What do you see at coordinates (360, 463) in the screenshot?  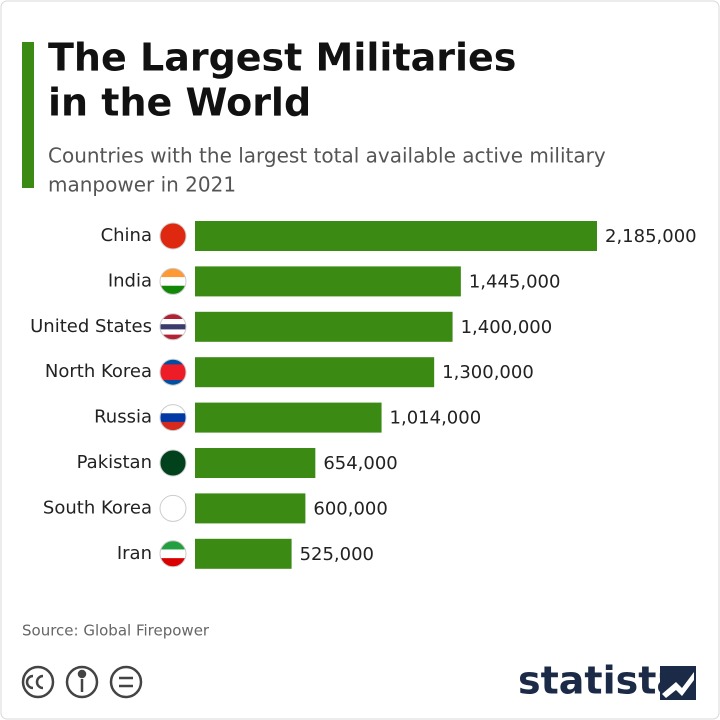 I see `value-label: 654,000` at bounding box center [360, 463].